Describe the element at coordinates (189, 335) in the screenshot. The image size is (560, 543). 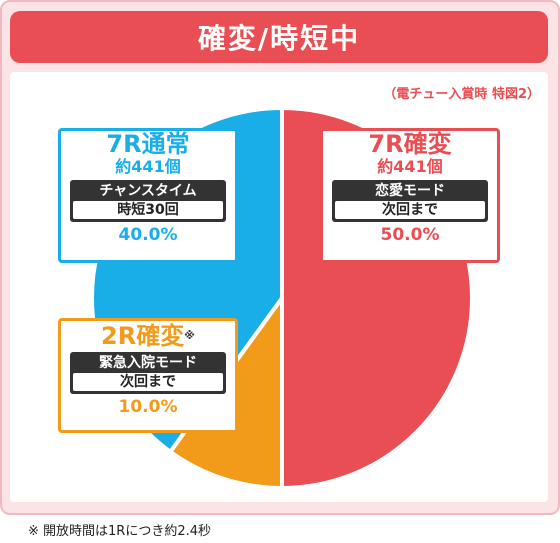
I see `note-mark: ※` at that location.